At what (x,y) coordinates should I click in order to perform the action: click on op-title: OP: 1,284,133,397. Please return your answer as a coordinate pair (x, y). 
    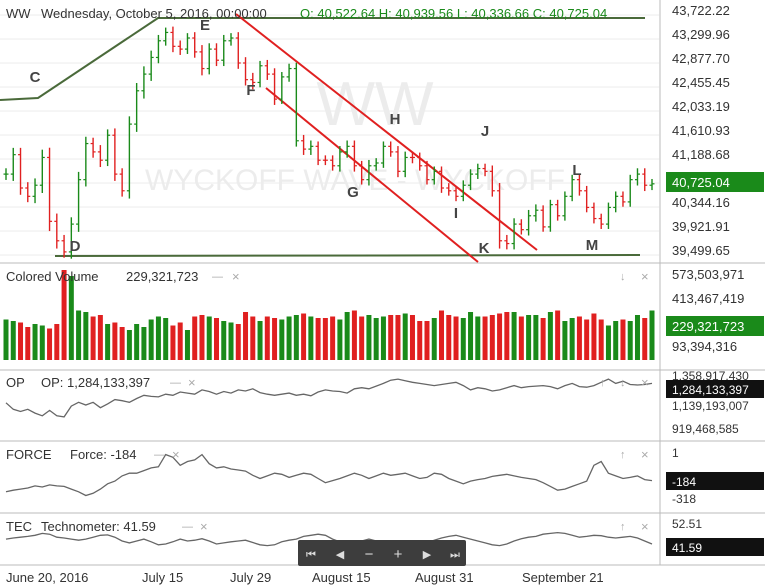
    Looking at the image, I should click on (95, 382).